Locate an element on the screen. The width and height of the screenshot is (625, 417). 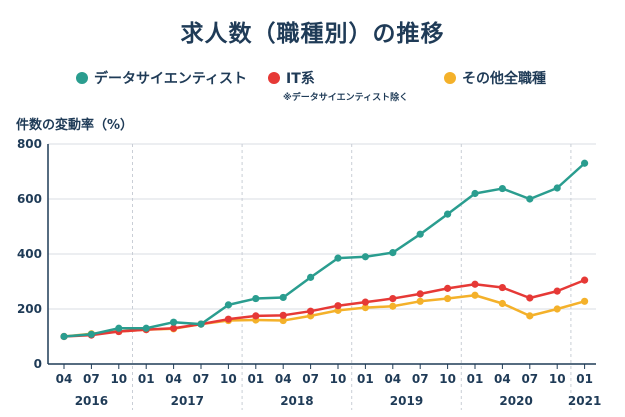
legend-dot-data-scientist is located at coordinates (82, 78).